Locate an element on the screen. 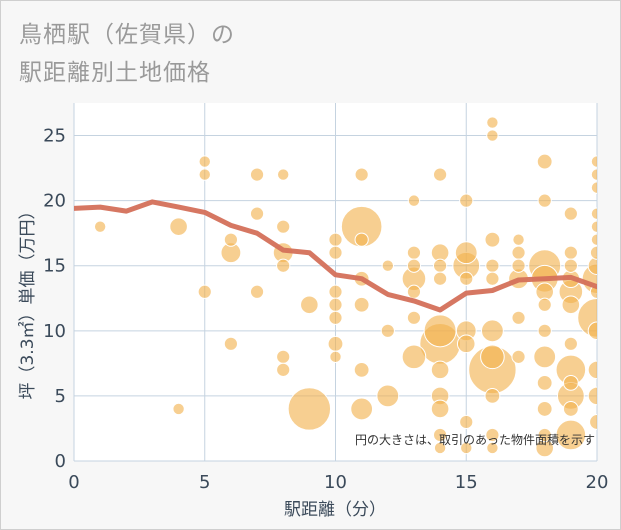  x-tick-label: 5 is located at coordinates (204, 482).